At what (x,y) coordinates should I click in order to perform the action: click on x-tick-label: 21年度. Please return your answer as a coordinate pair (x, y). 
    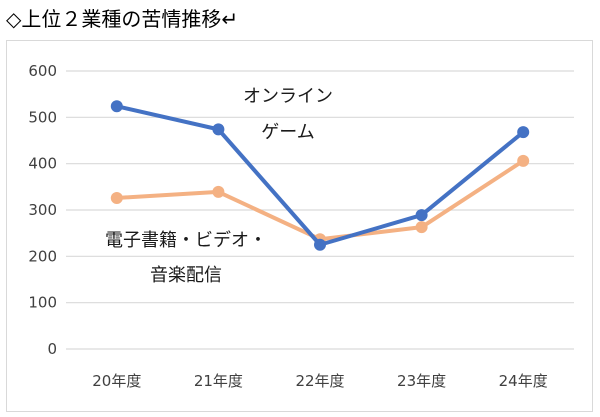
    Looking at the image, I should click on (218, 381).